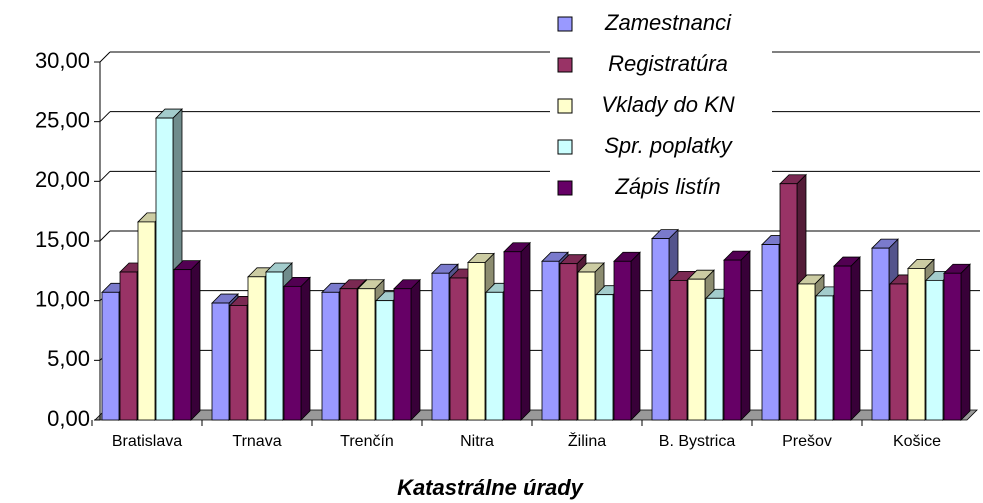  I want to click on y-tick-label: 5,00, so click(68, 358).